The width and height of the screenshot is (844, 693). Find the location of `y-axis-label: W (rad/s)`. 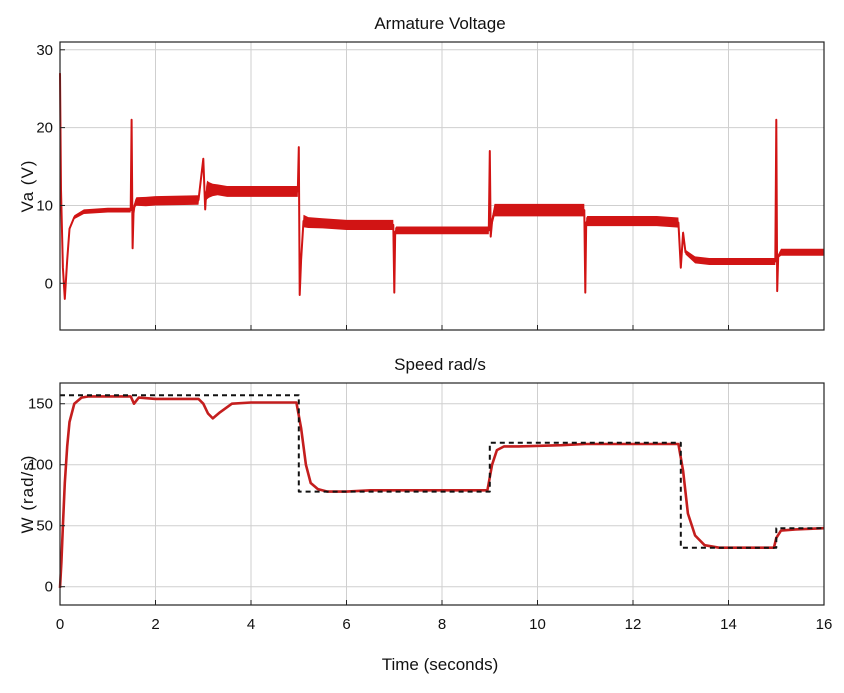

y-axis-label: W (rad/s) is located at coordinates (27, 494).